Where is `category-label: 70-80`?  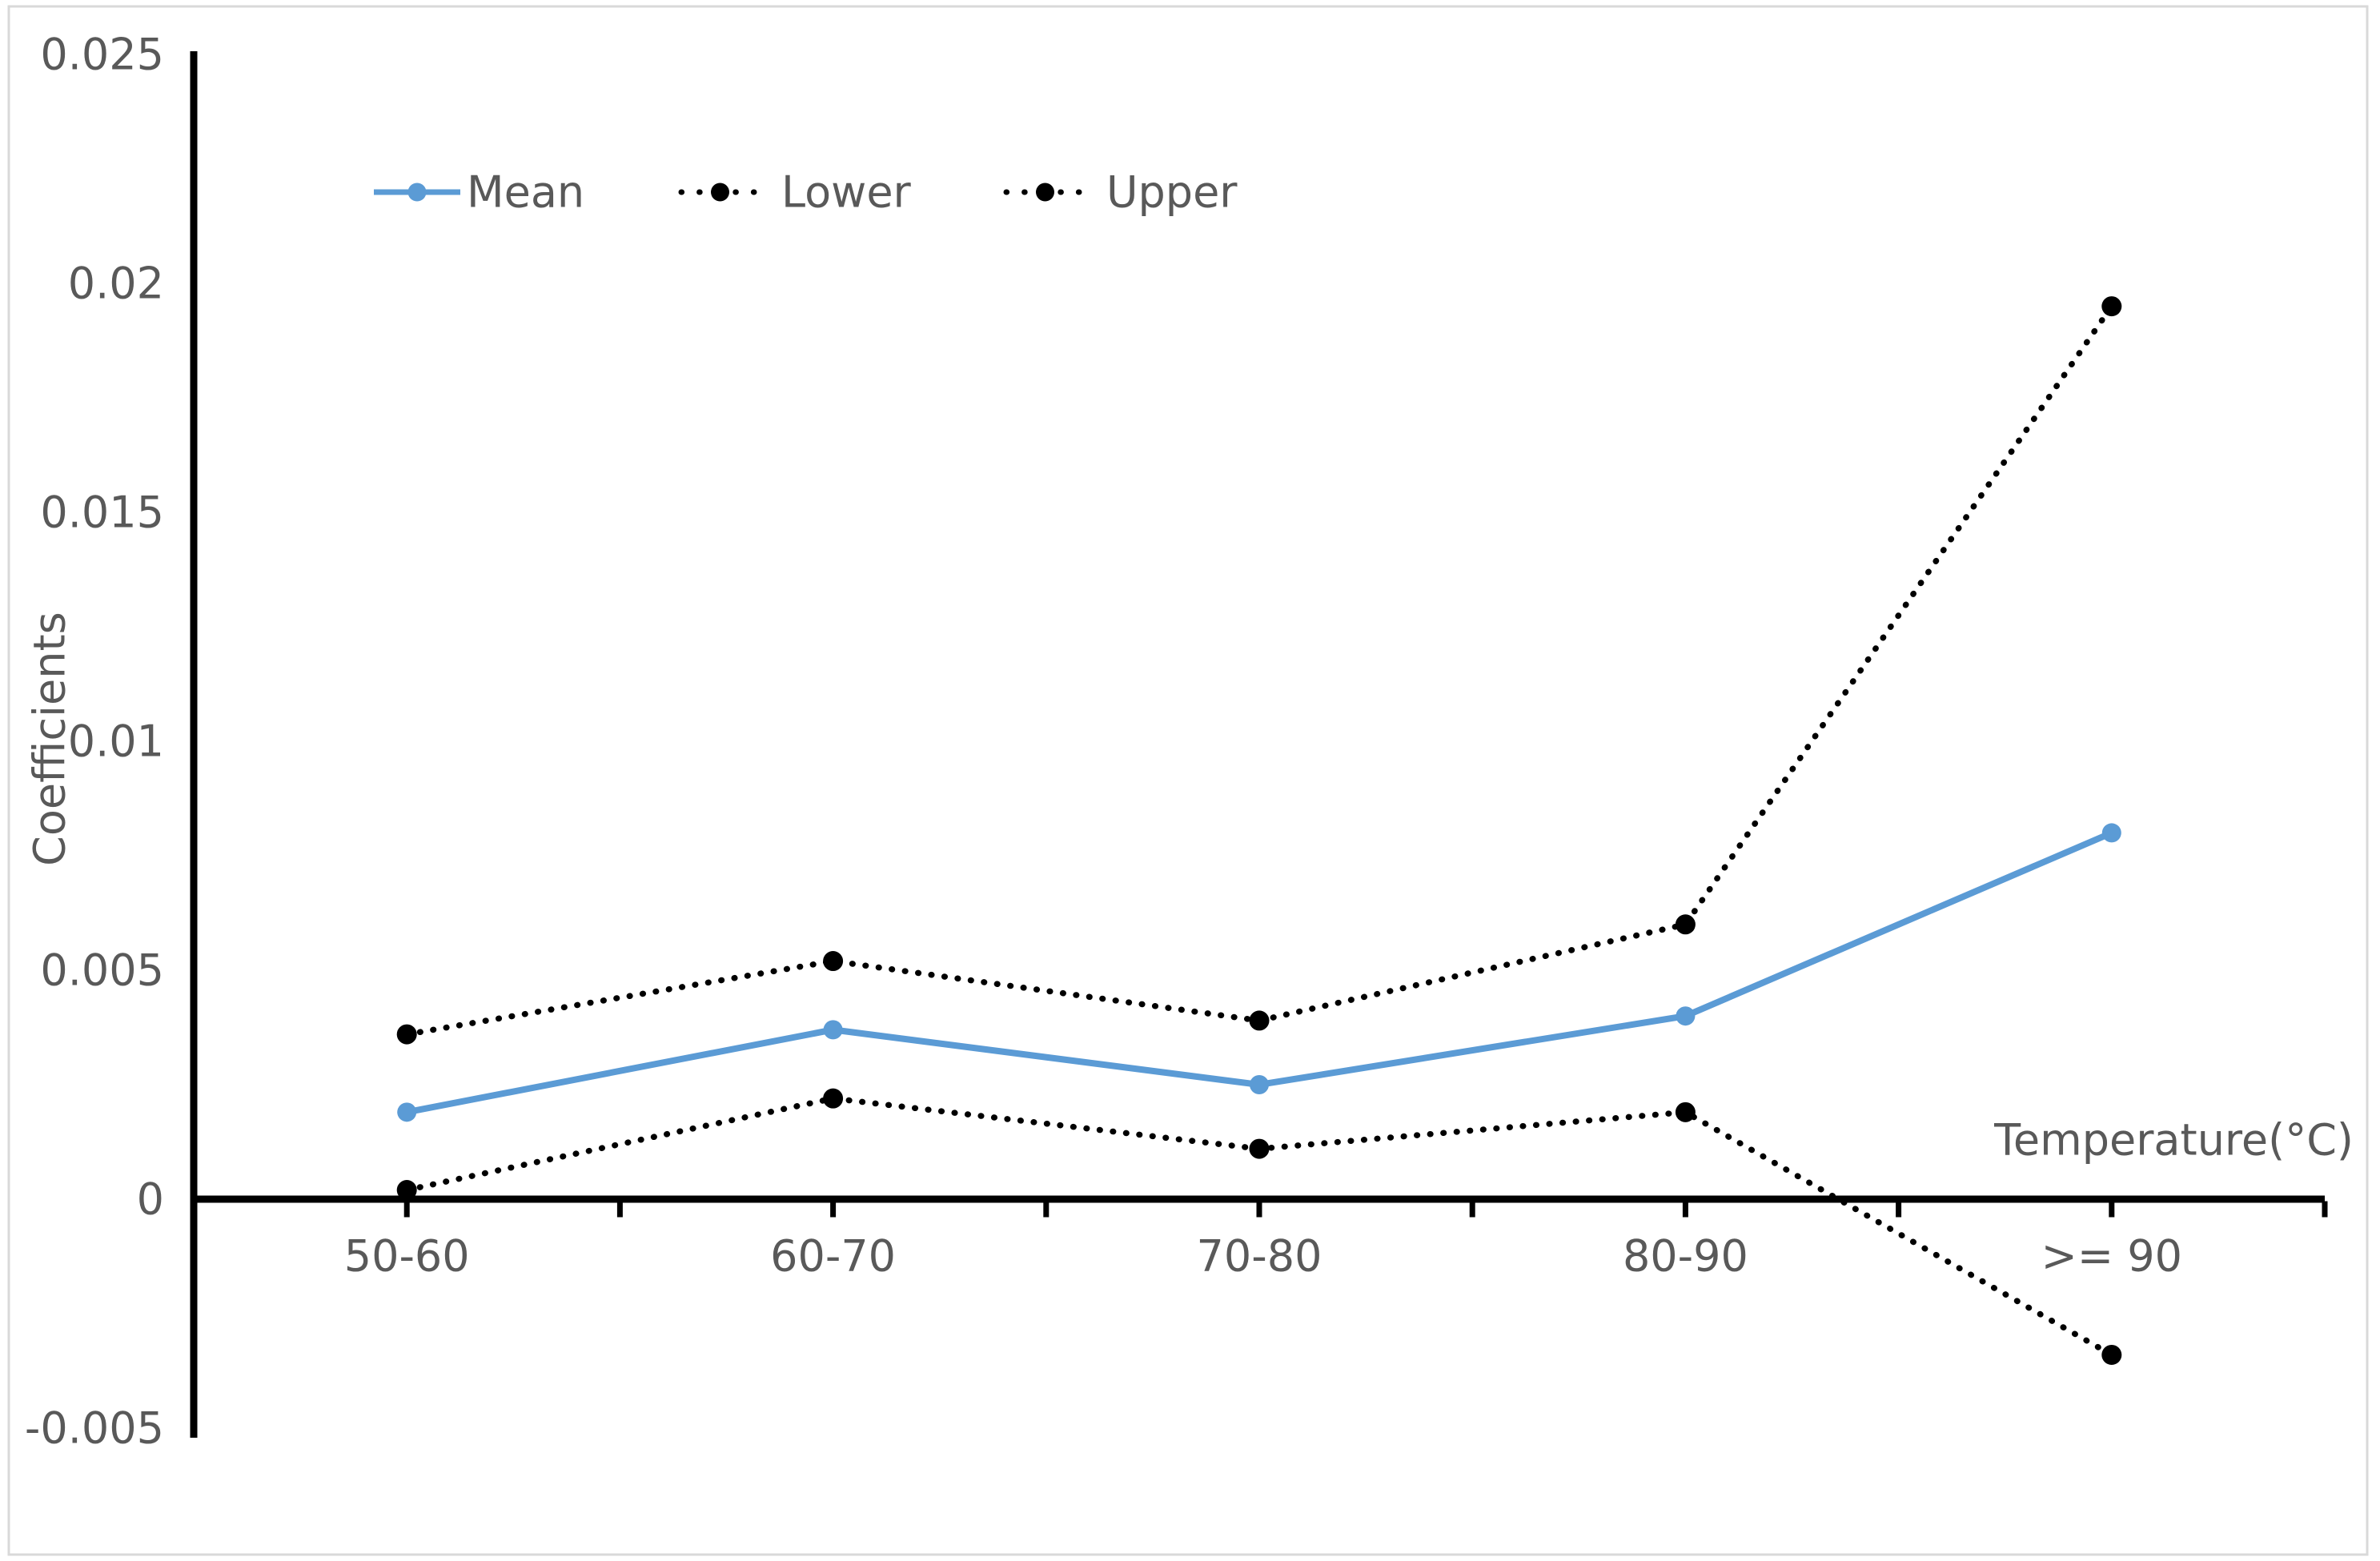
category-label: 70-80 is located at coordinates (1259, 1256).